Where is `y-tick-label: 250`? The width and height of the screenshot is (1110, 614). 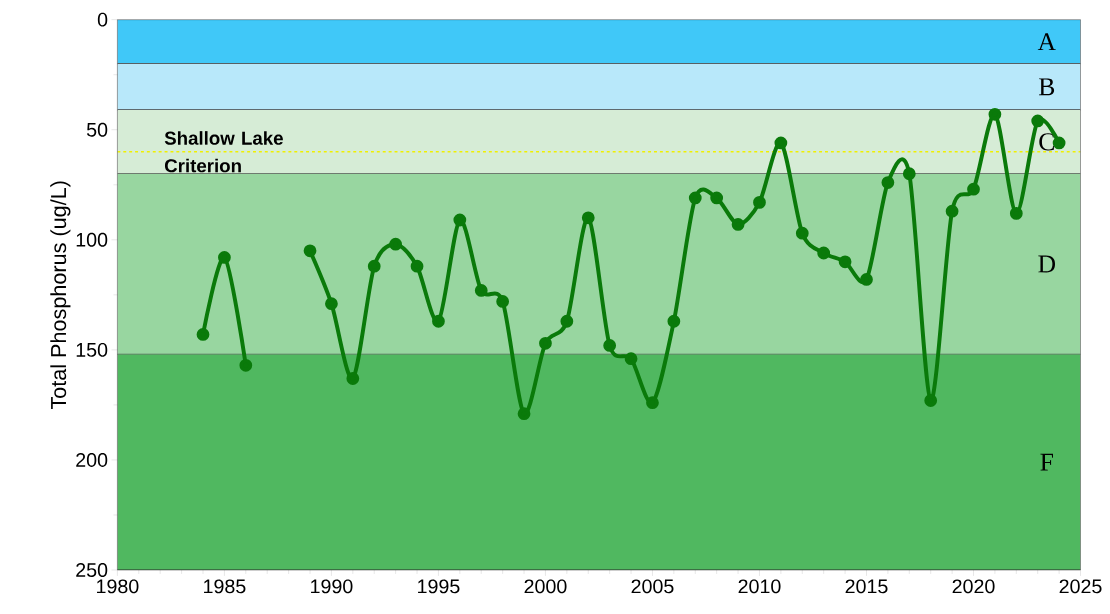 y-tick-label: 250 is located at coordinates (92, 569).